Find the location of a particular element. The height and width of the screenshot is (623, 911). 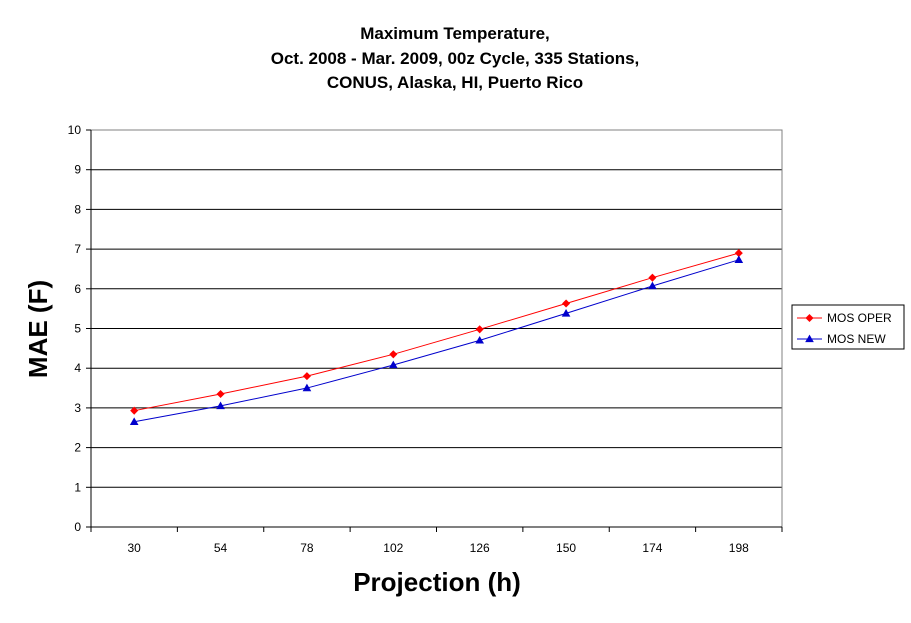

x-tick-label: 198 is located at coordinates (739, 548).